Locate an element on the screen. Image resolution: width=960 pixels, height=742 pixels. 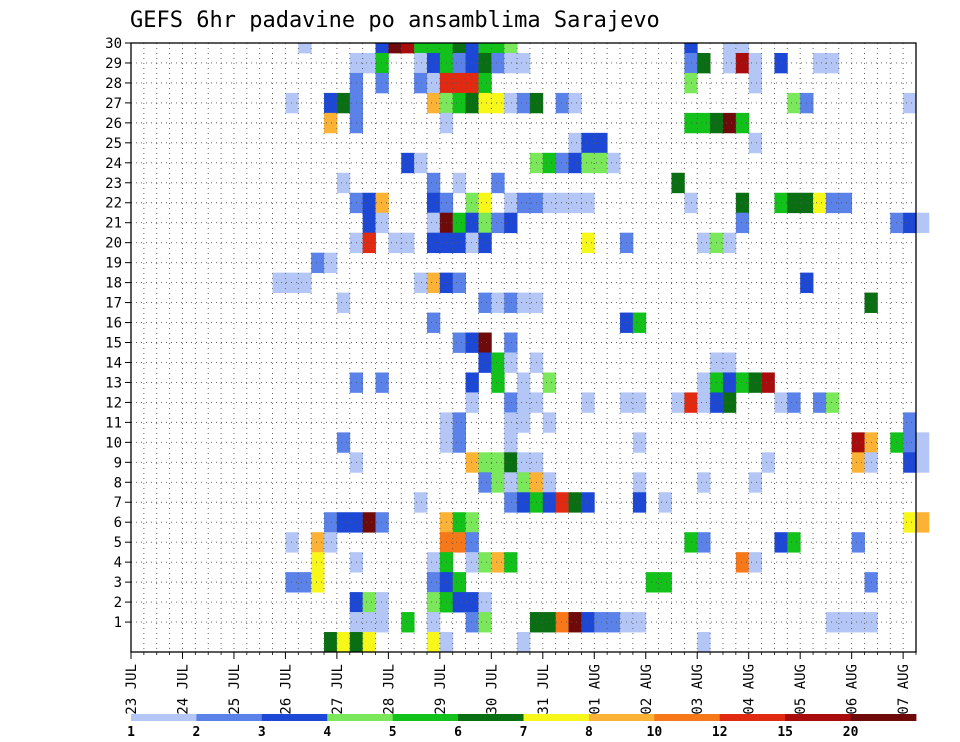
cell-m4-s28 is located at coordinates (498, 562).